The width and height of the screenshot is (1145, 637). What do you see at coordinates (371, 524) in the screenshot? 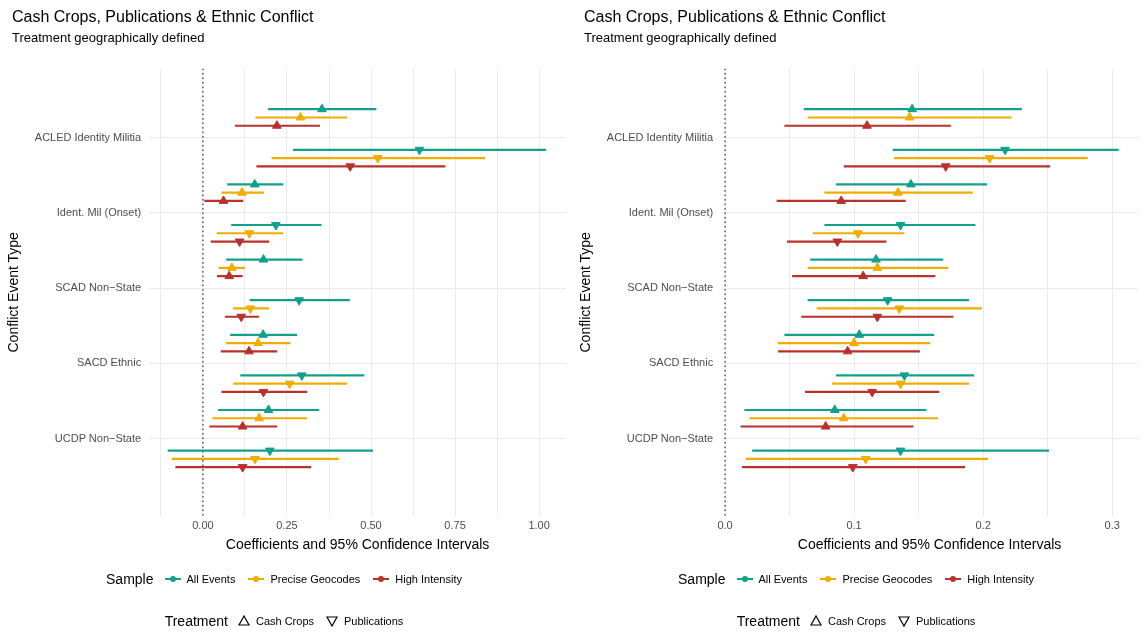
I see `x-tick-label: 0.50` at bounding box center [371, 524].